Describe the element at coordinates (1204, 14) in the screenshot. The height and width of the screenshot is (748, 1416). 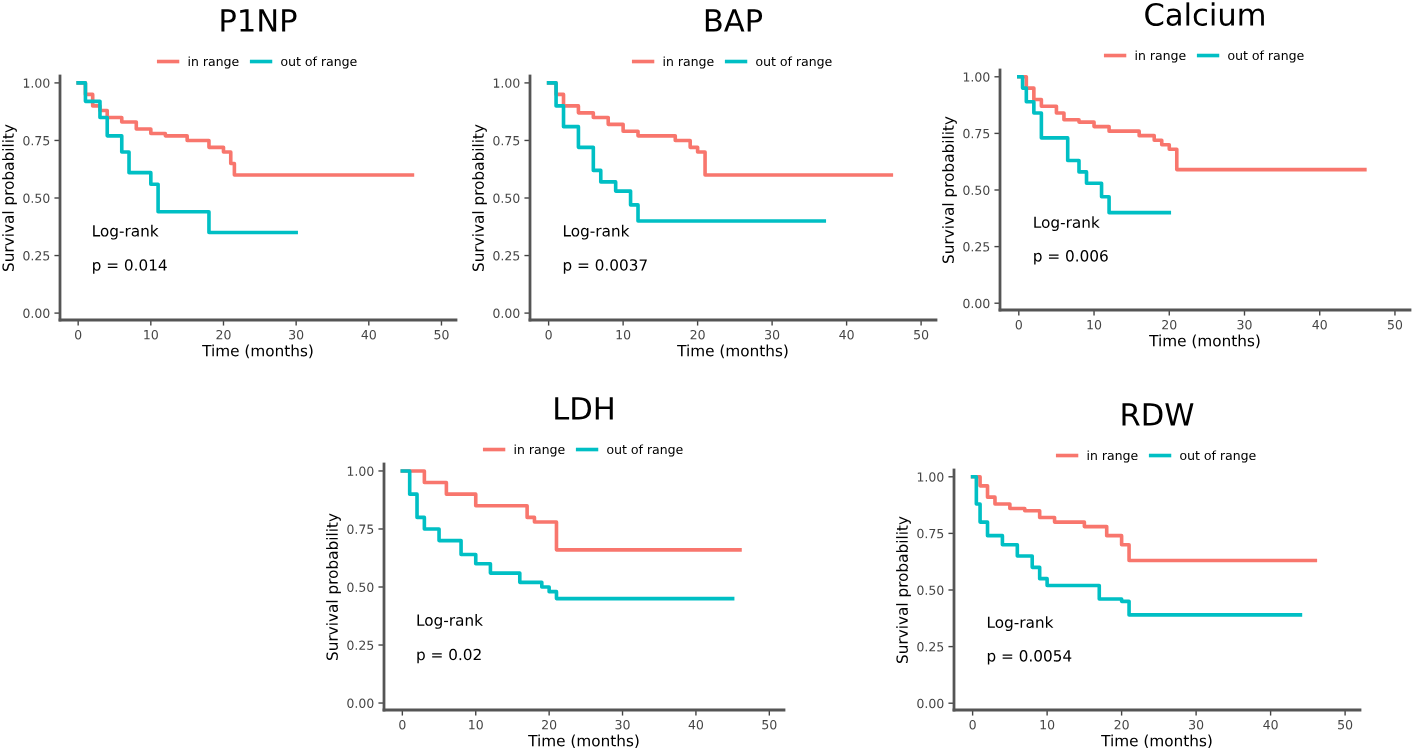
I see `chart-title: Calcium` at that location.